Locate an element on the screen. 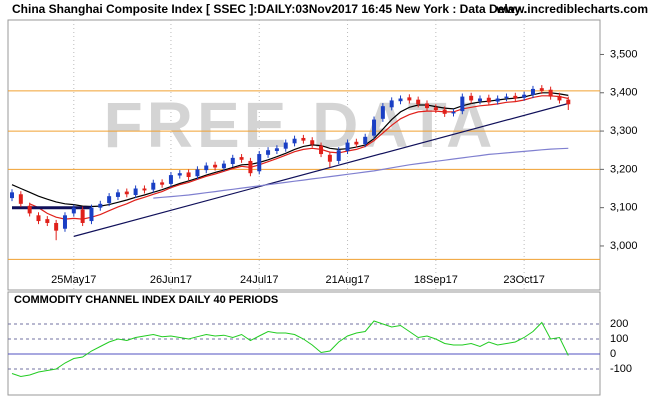 This screenshot has width=660, height=400. y-tick-label: 3,100 is located at coordinates (624, 208).